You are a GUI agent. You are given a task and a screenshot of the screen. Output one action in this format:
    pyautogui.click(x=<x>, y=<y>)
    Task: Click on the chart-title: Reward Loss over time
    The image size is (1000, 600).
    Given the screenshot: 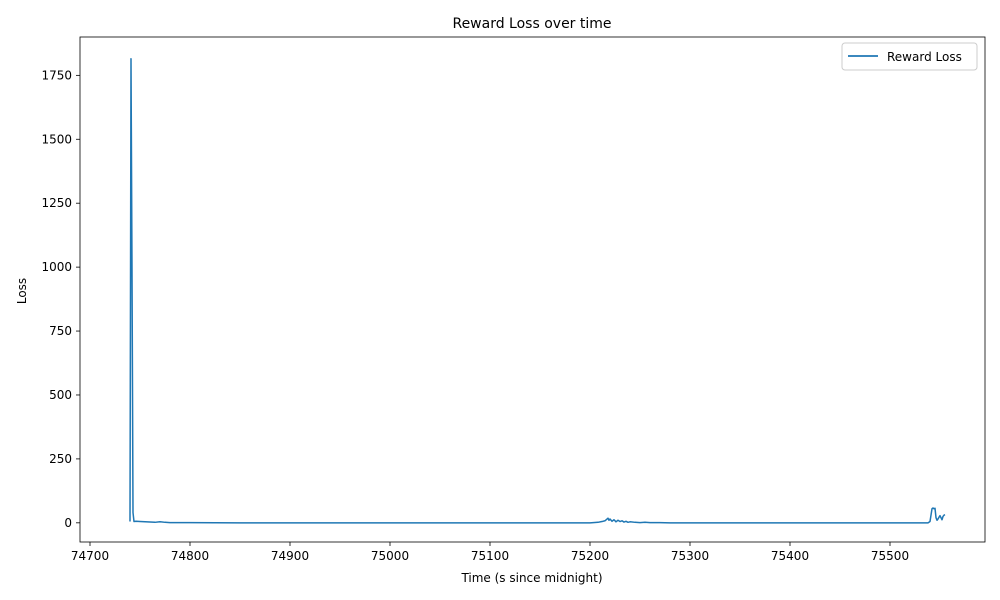 What is the action you would take?
    pyautogui.click(x=531, y=24)
    